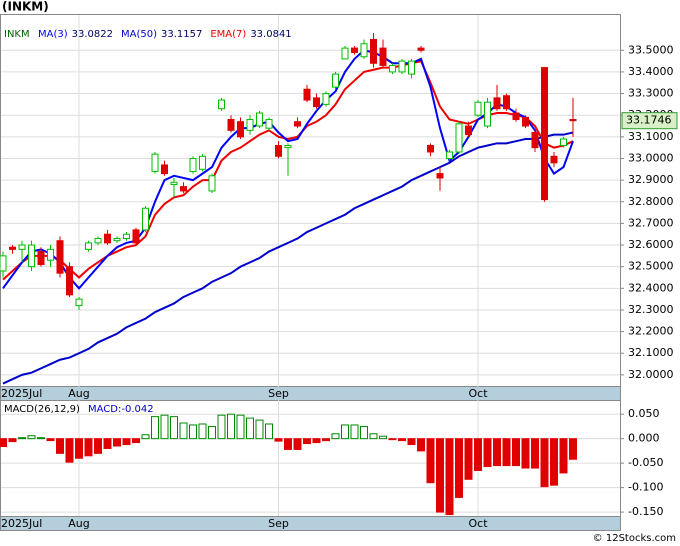 Image resolution: width=680 pixels, height=546 pixels. What do you see at coordinates (651, 222) in the screenshot?
I see `y-tick-label: 32.7000` at bounding box center [651, 222].